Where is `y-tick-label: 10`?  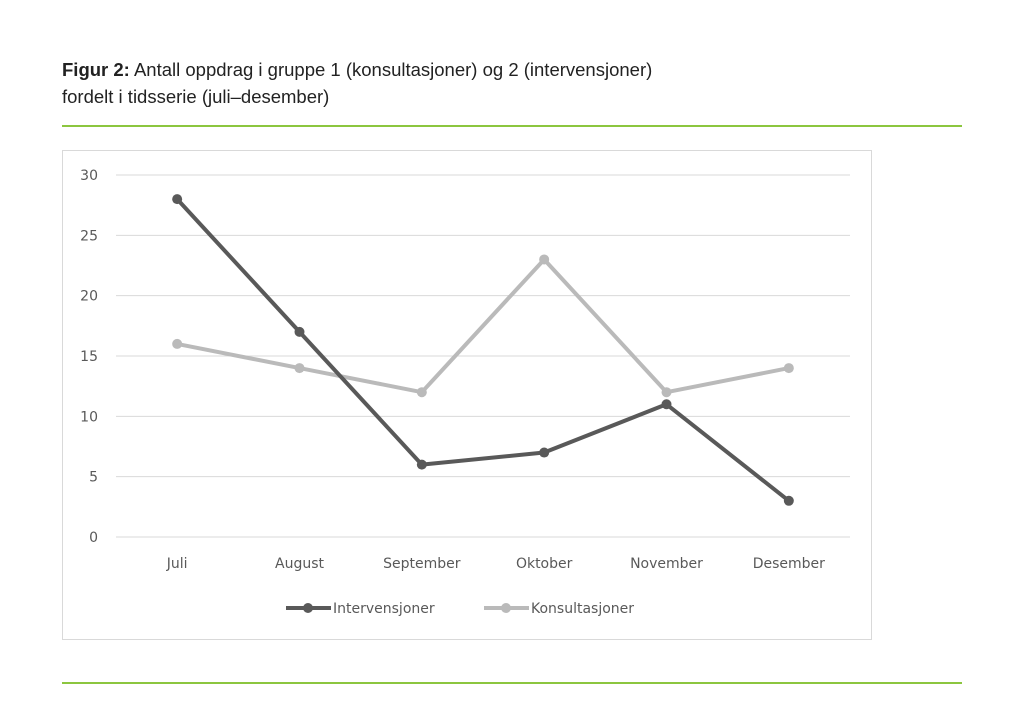
y-tick-label: 10 is located at coordinates (89, 417).